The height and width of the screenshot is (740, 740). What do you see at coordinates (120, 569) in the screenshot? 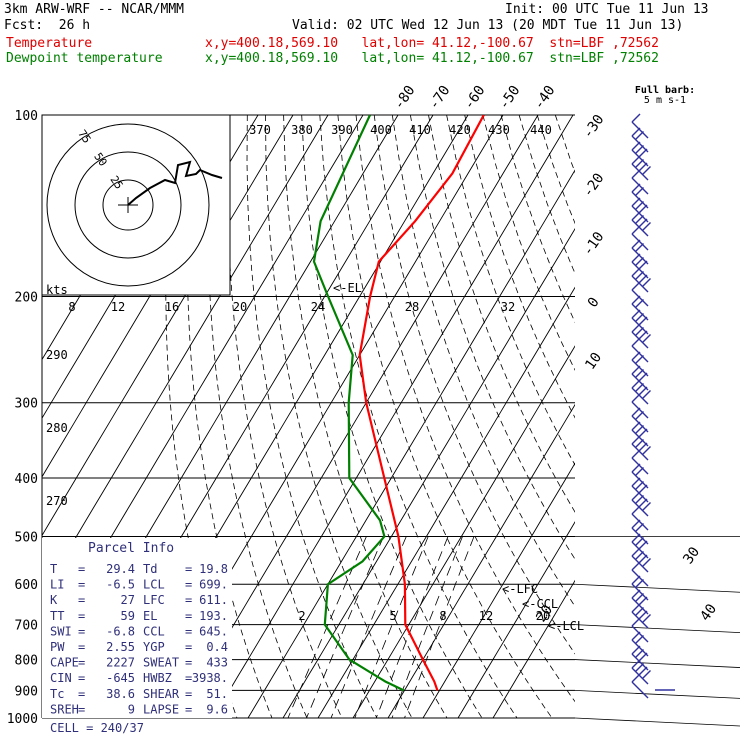
I see `parcel-info-value: 29.4` at bounding box center [120, 569].